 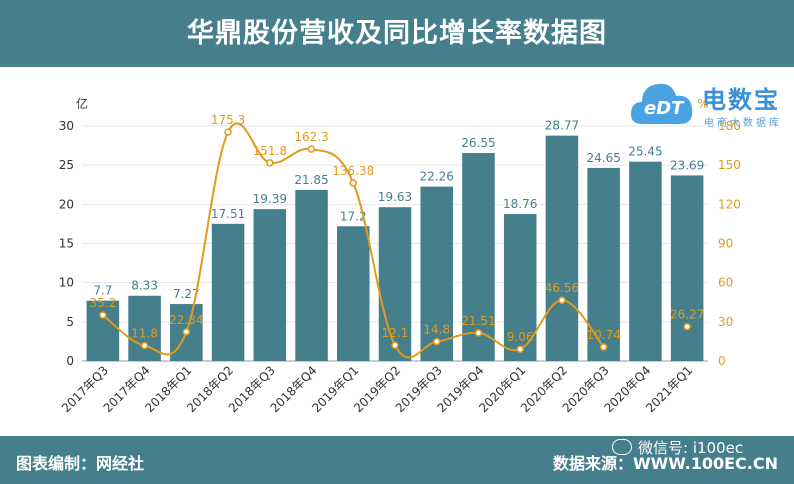 I want to click on y-right-tick-label: 150, so click(x=729, y=165).